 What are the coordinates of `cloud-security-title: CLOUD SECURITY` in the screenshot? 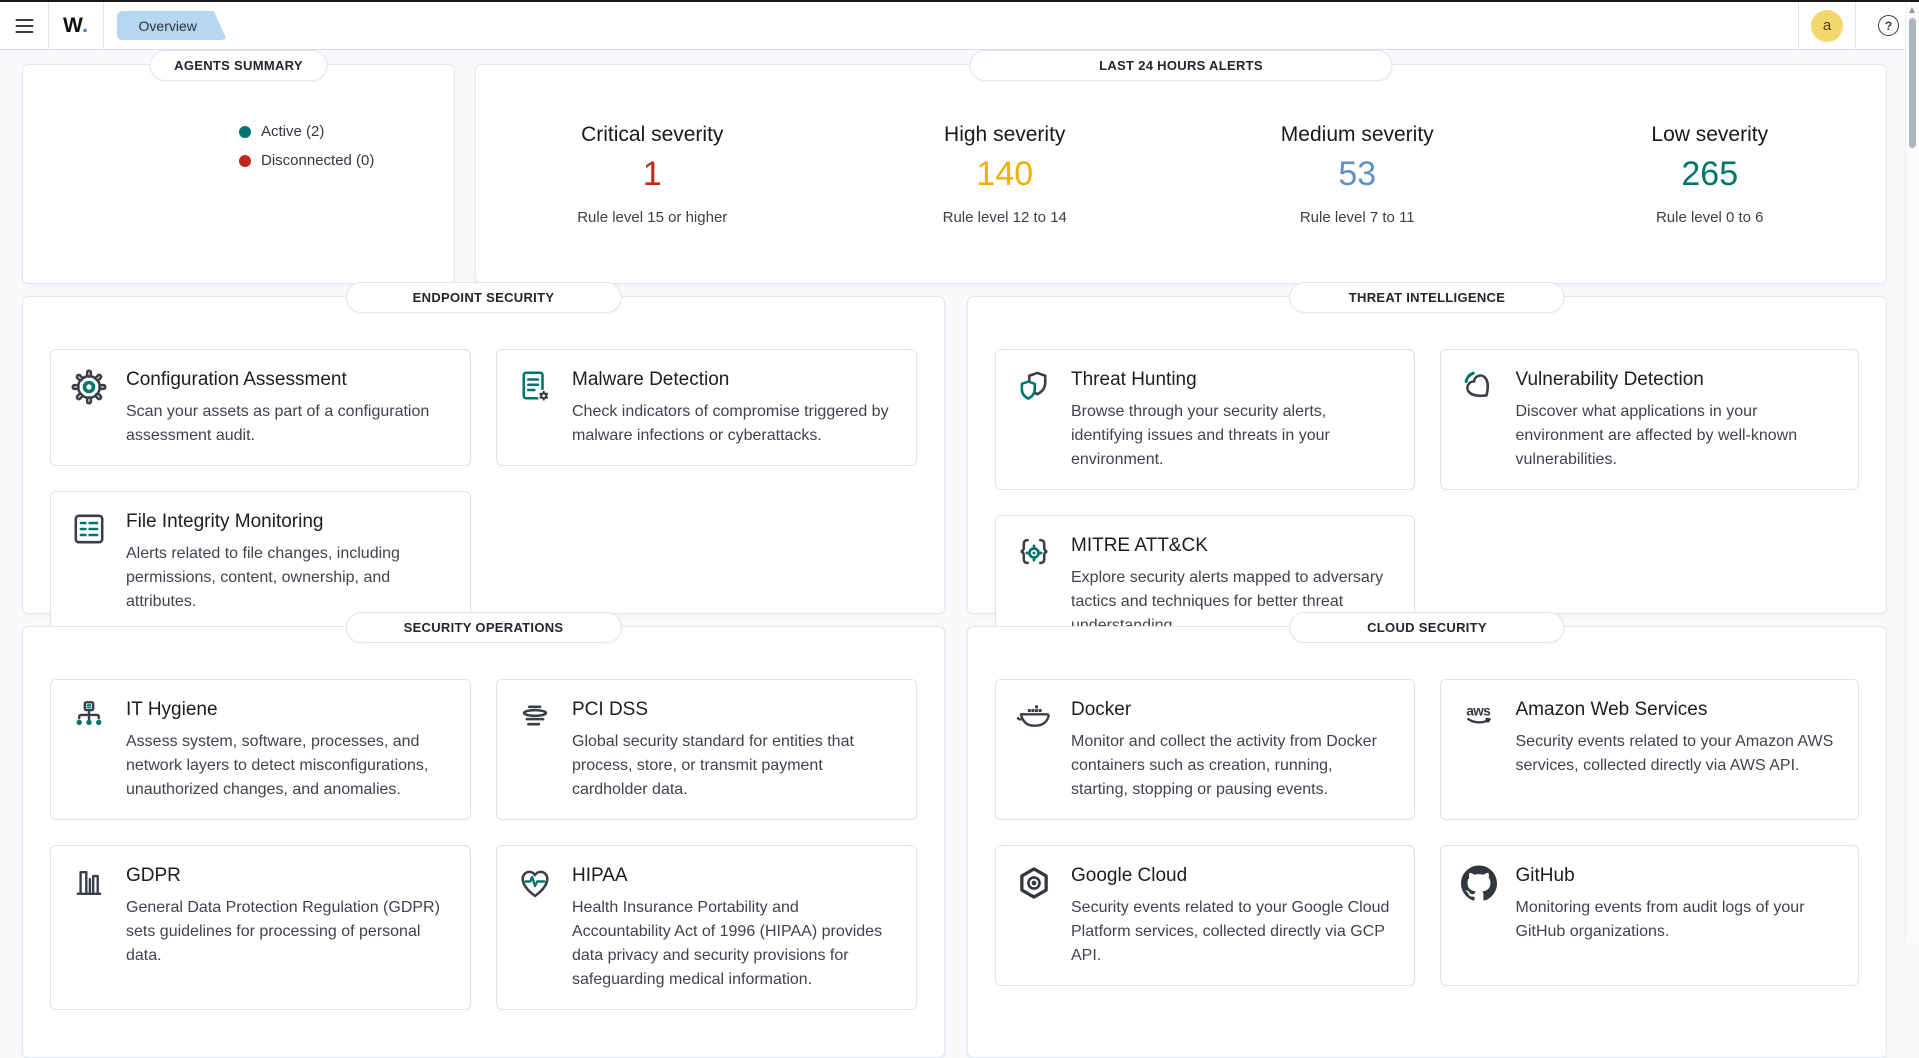 It's located at (1427, 627).